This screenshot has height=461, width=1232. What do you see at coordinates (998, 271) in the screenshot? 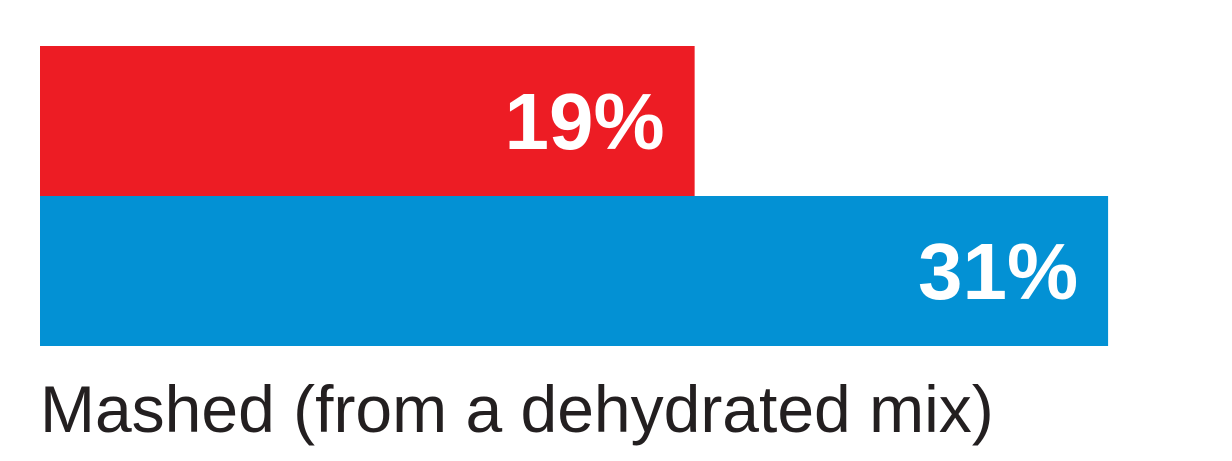
I see `bar-2-value-label: 31%` at bounding box center [998, 271].